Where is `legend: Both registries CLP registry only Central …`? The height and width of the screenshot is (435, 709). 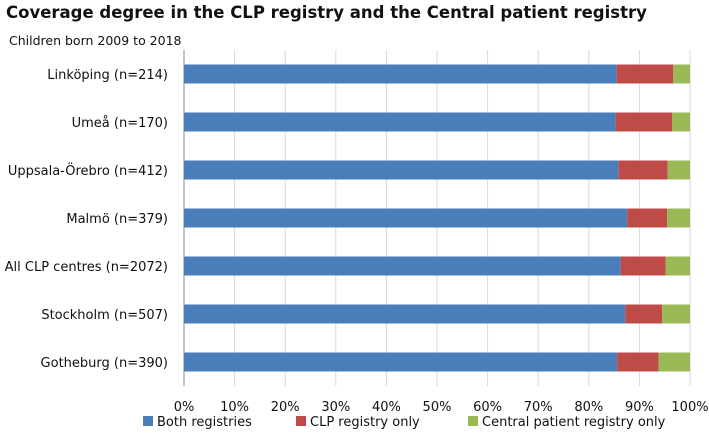
legend: Both registries CLP registry only Central … is located at coordinates (404, 422).